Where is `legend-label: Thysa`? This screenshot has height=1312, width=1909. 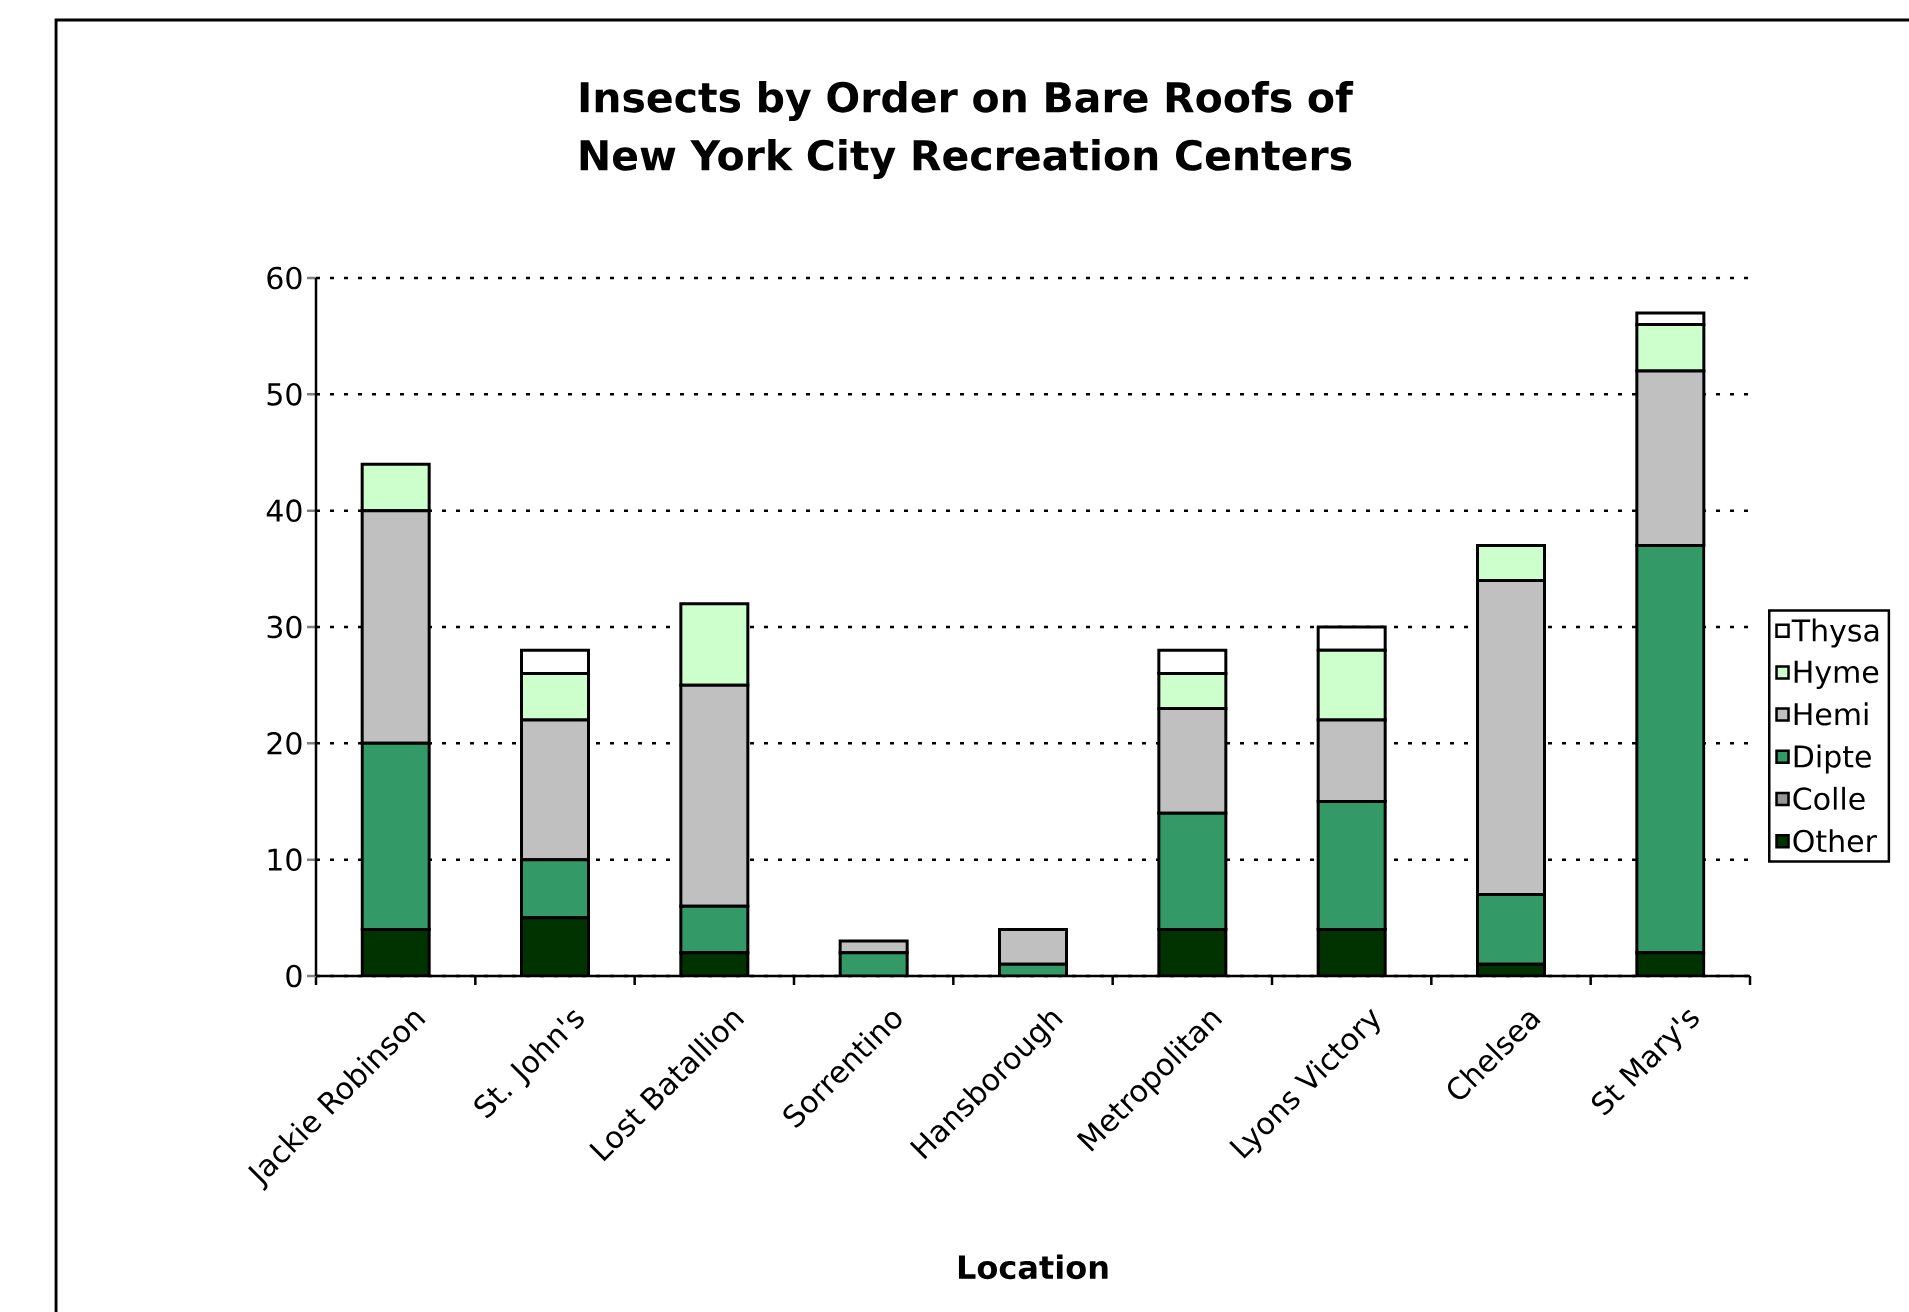 legend-label: Thysa is located at coordinates (1835, 633).